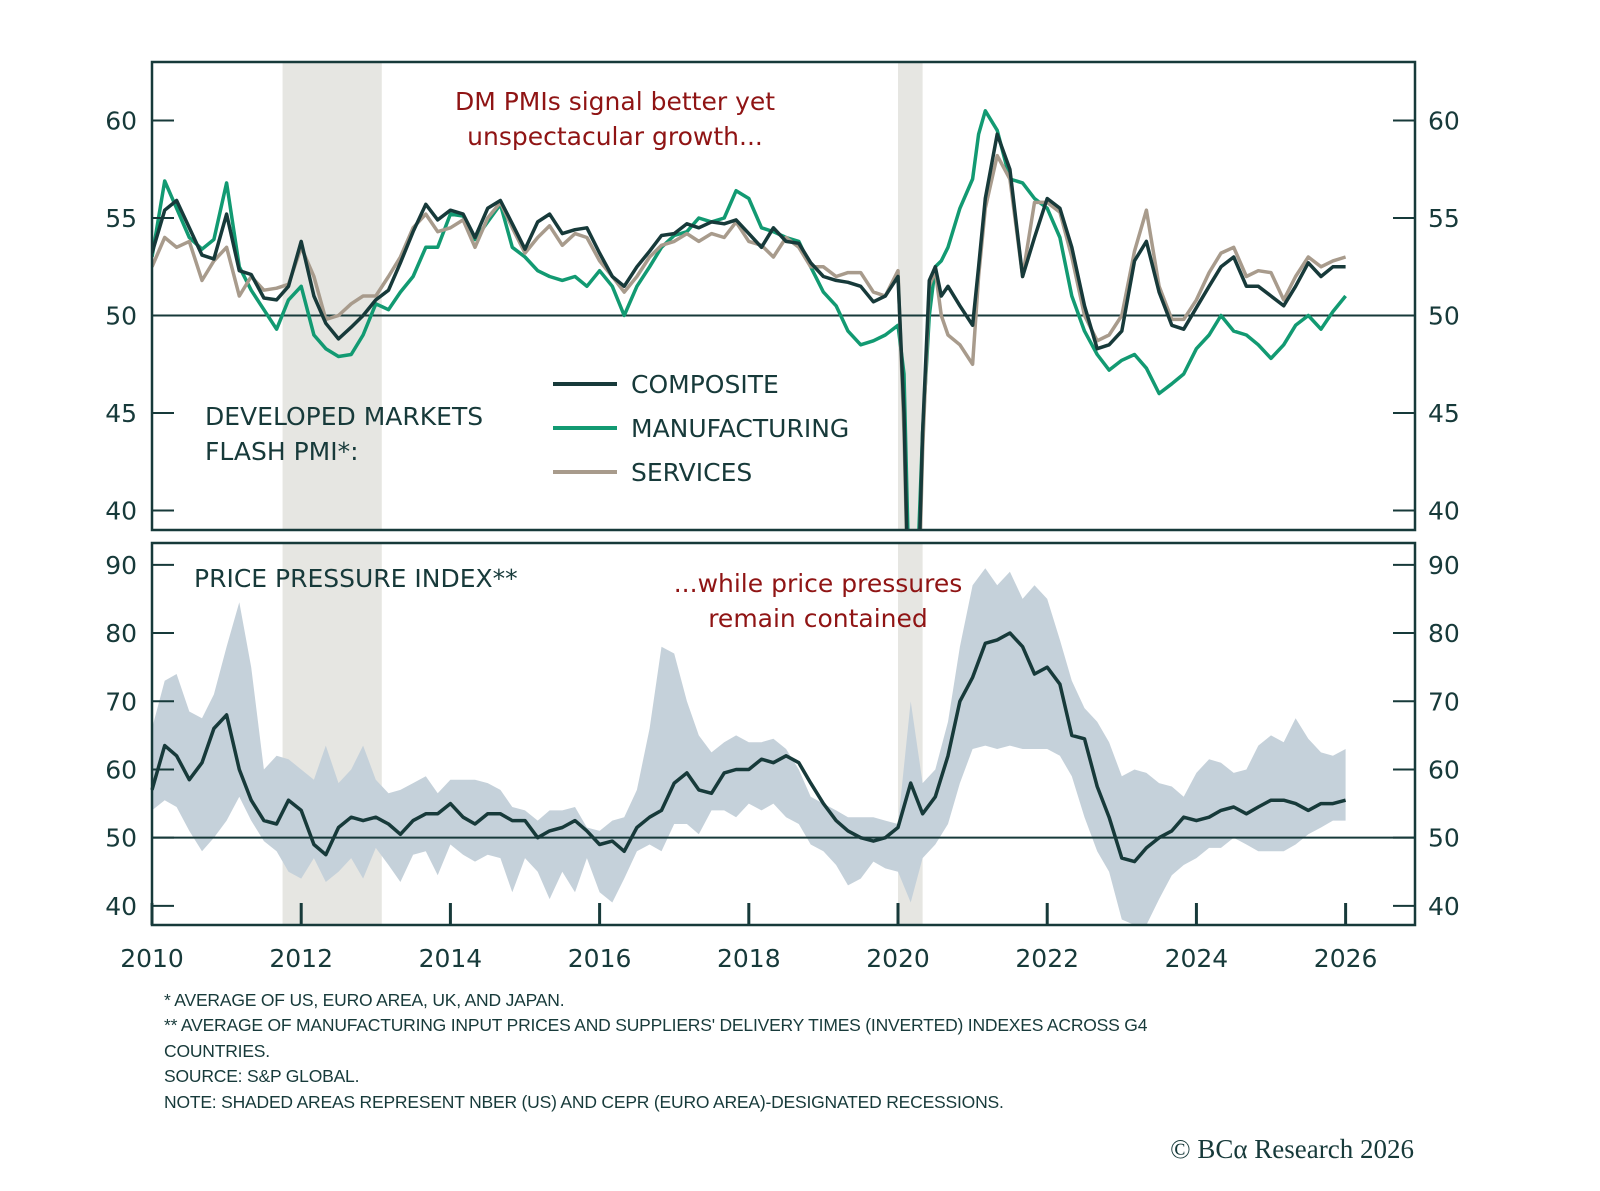 Image resolution: width=1600 pixels, height=1191 pixels. What do you see at coordinates (749, 958) in the screenshot?
I see `x-tick-label: 2018` at bounding box center [749, 958].